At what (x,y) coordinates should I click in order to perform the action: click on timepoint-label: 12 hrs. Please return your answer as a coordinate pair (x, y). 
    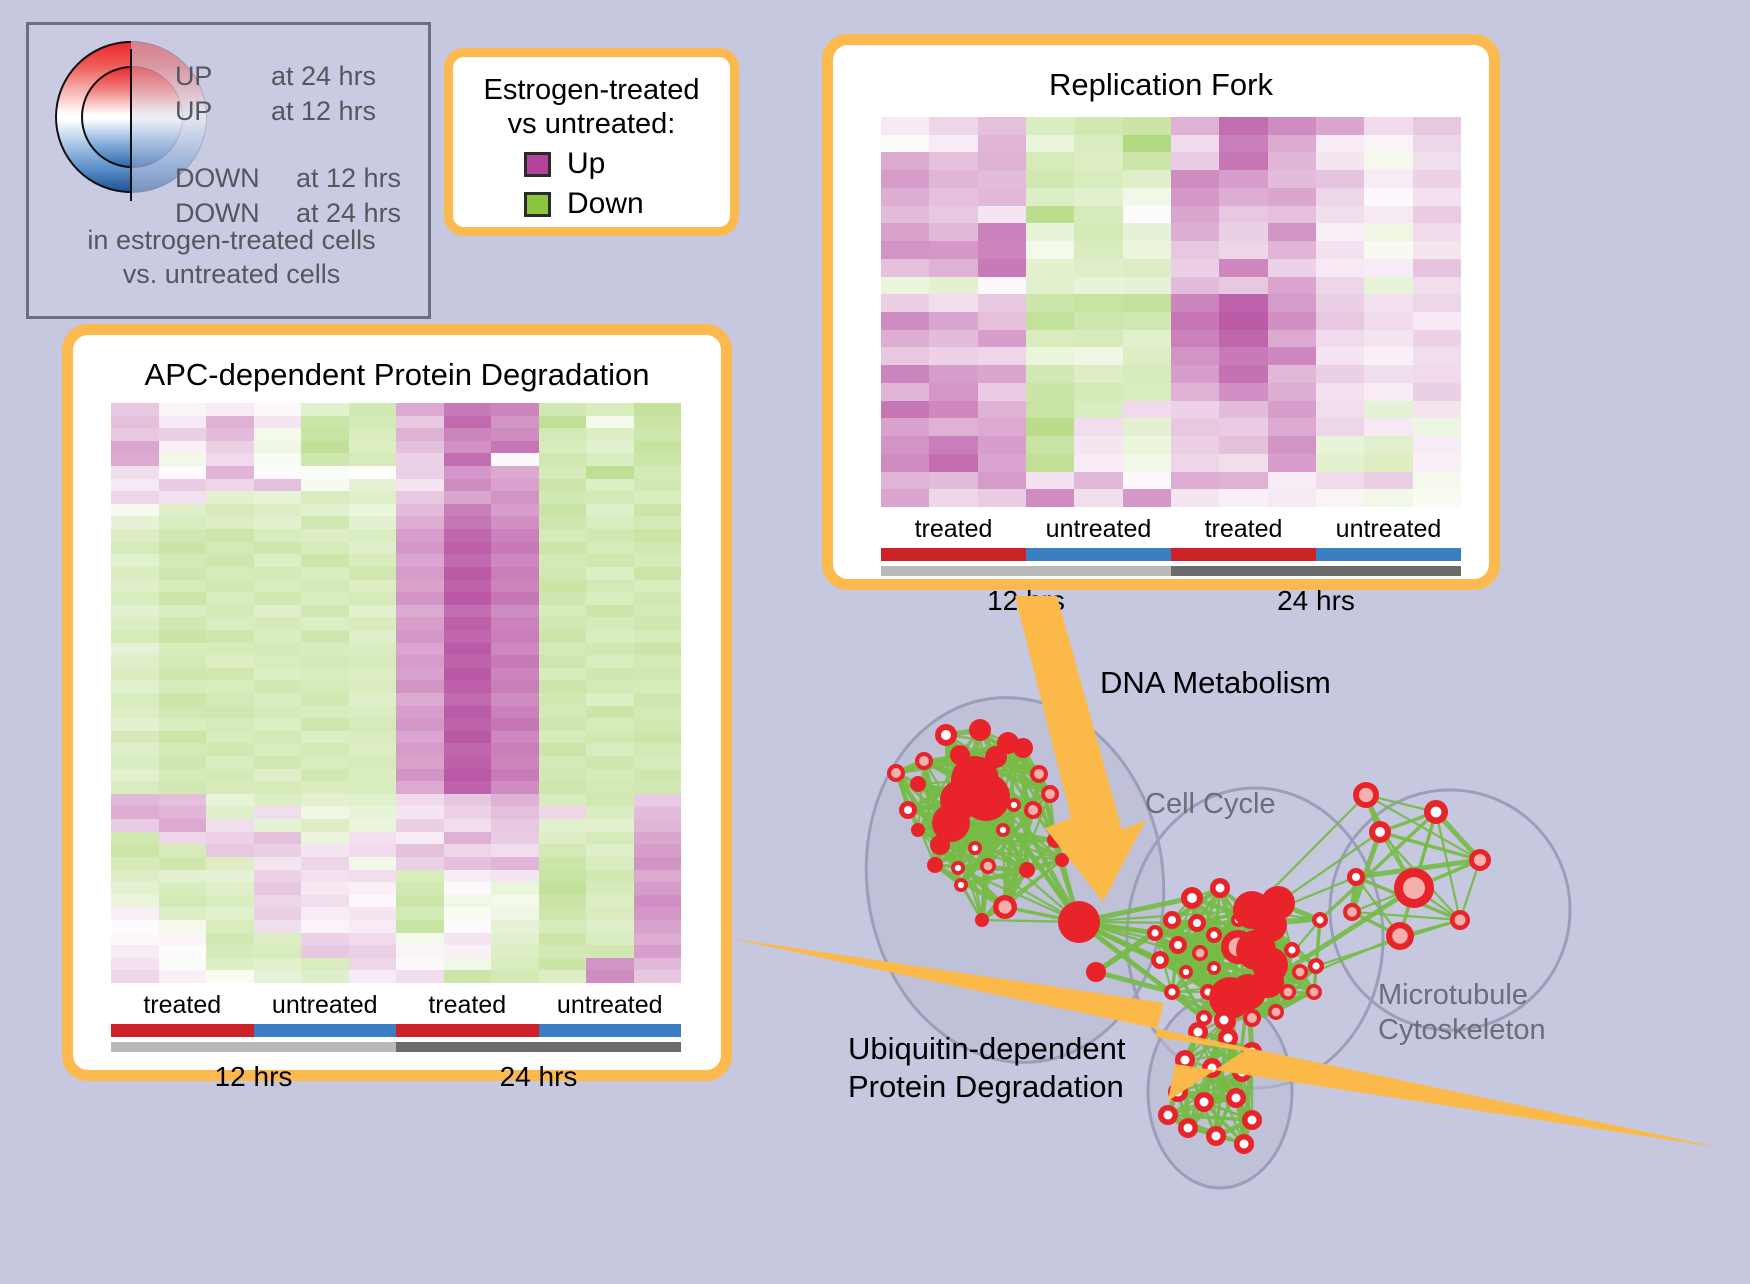
    Looking at the image, I should click on (1026, 600).